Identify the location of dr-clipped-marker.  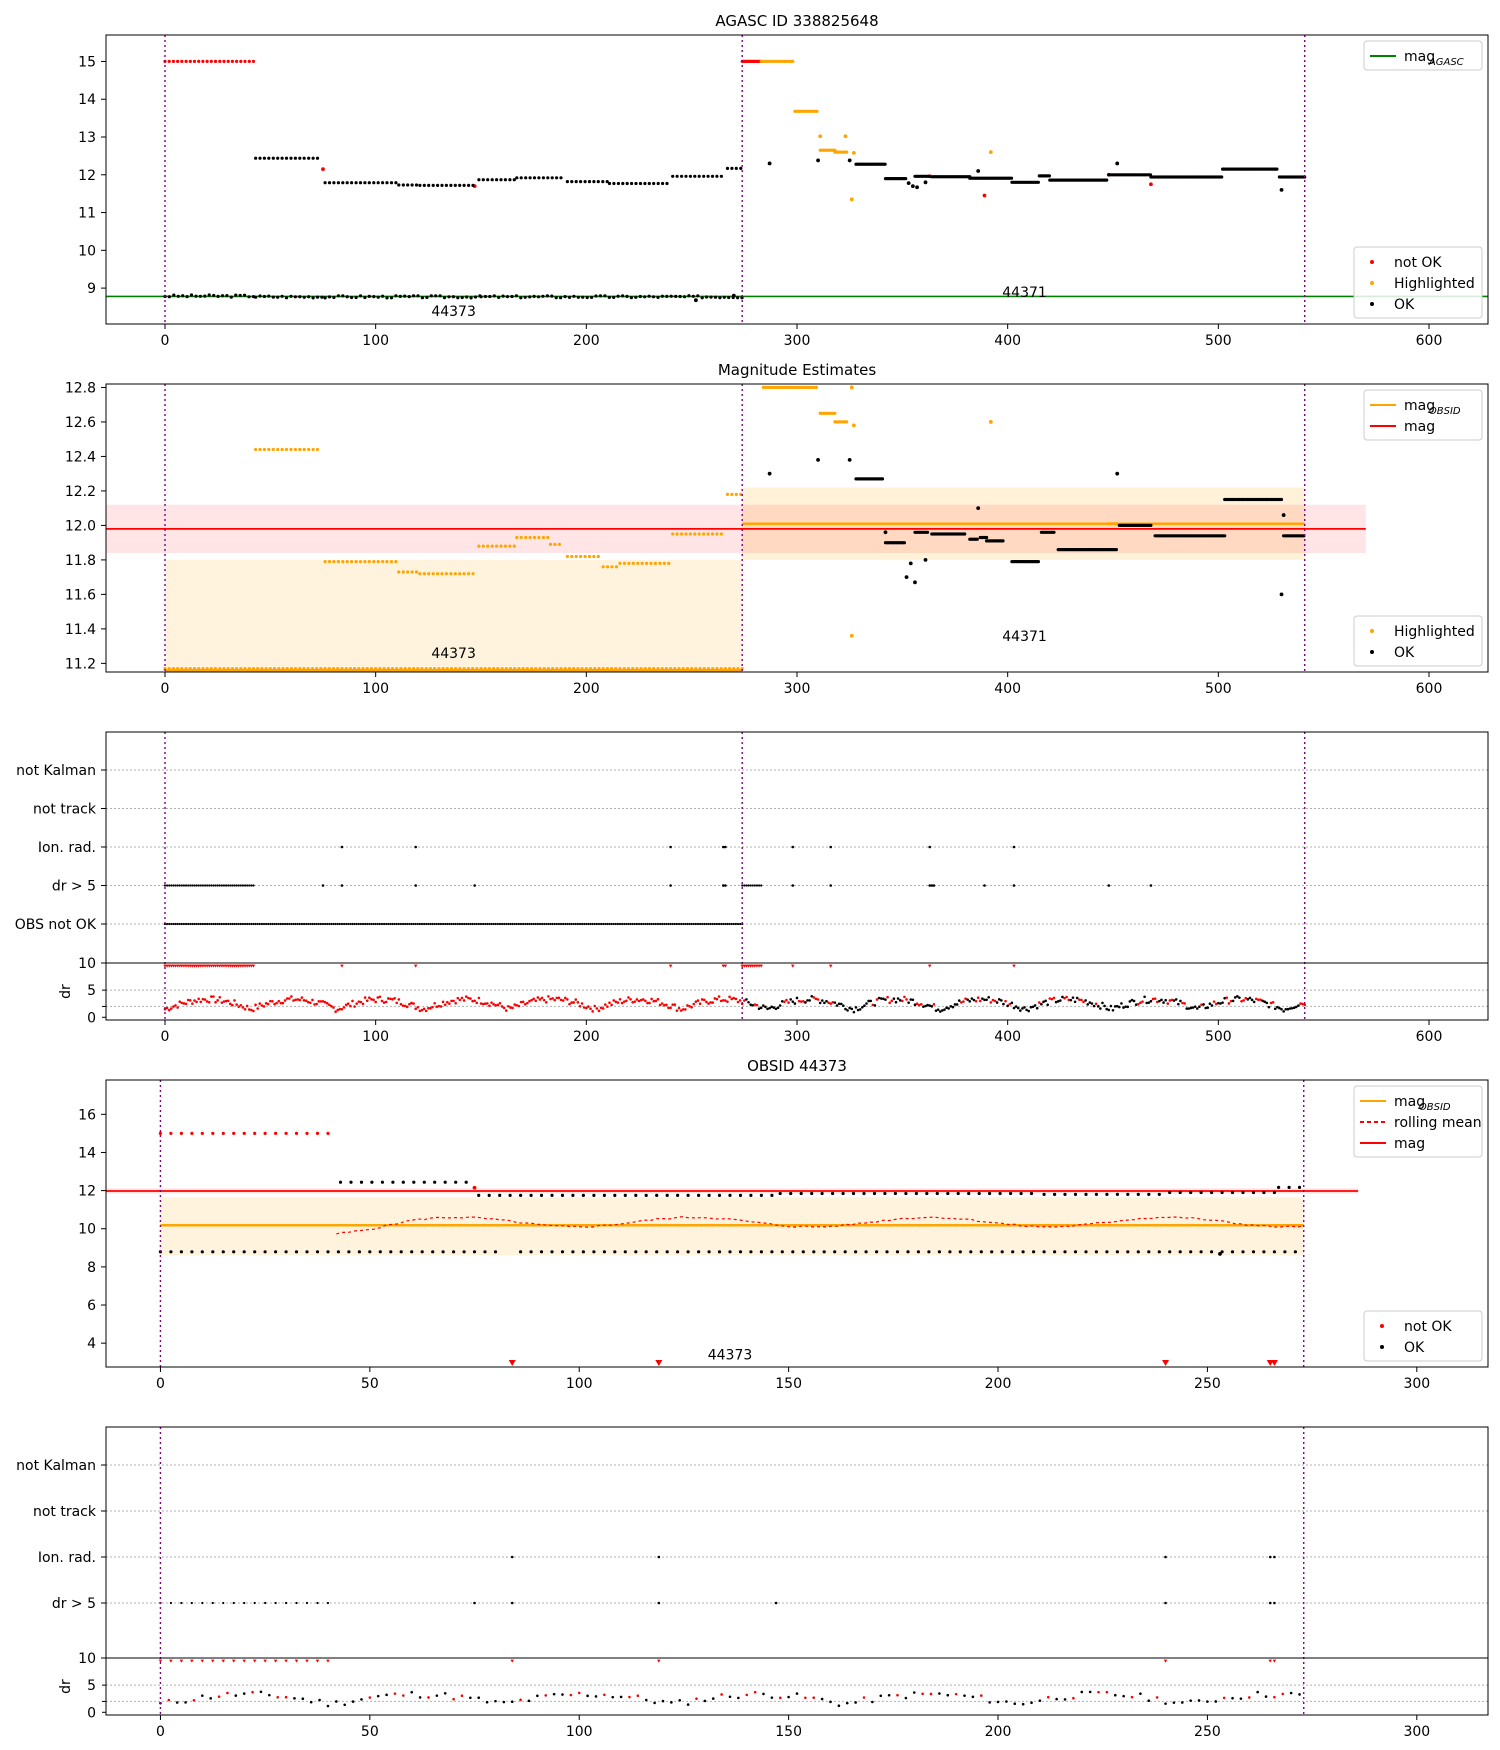
(254, 1661).